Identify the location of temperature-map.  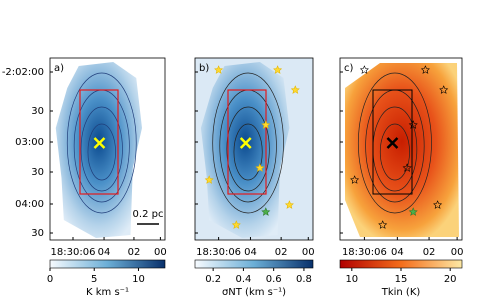
(402, 150).